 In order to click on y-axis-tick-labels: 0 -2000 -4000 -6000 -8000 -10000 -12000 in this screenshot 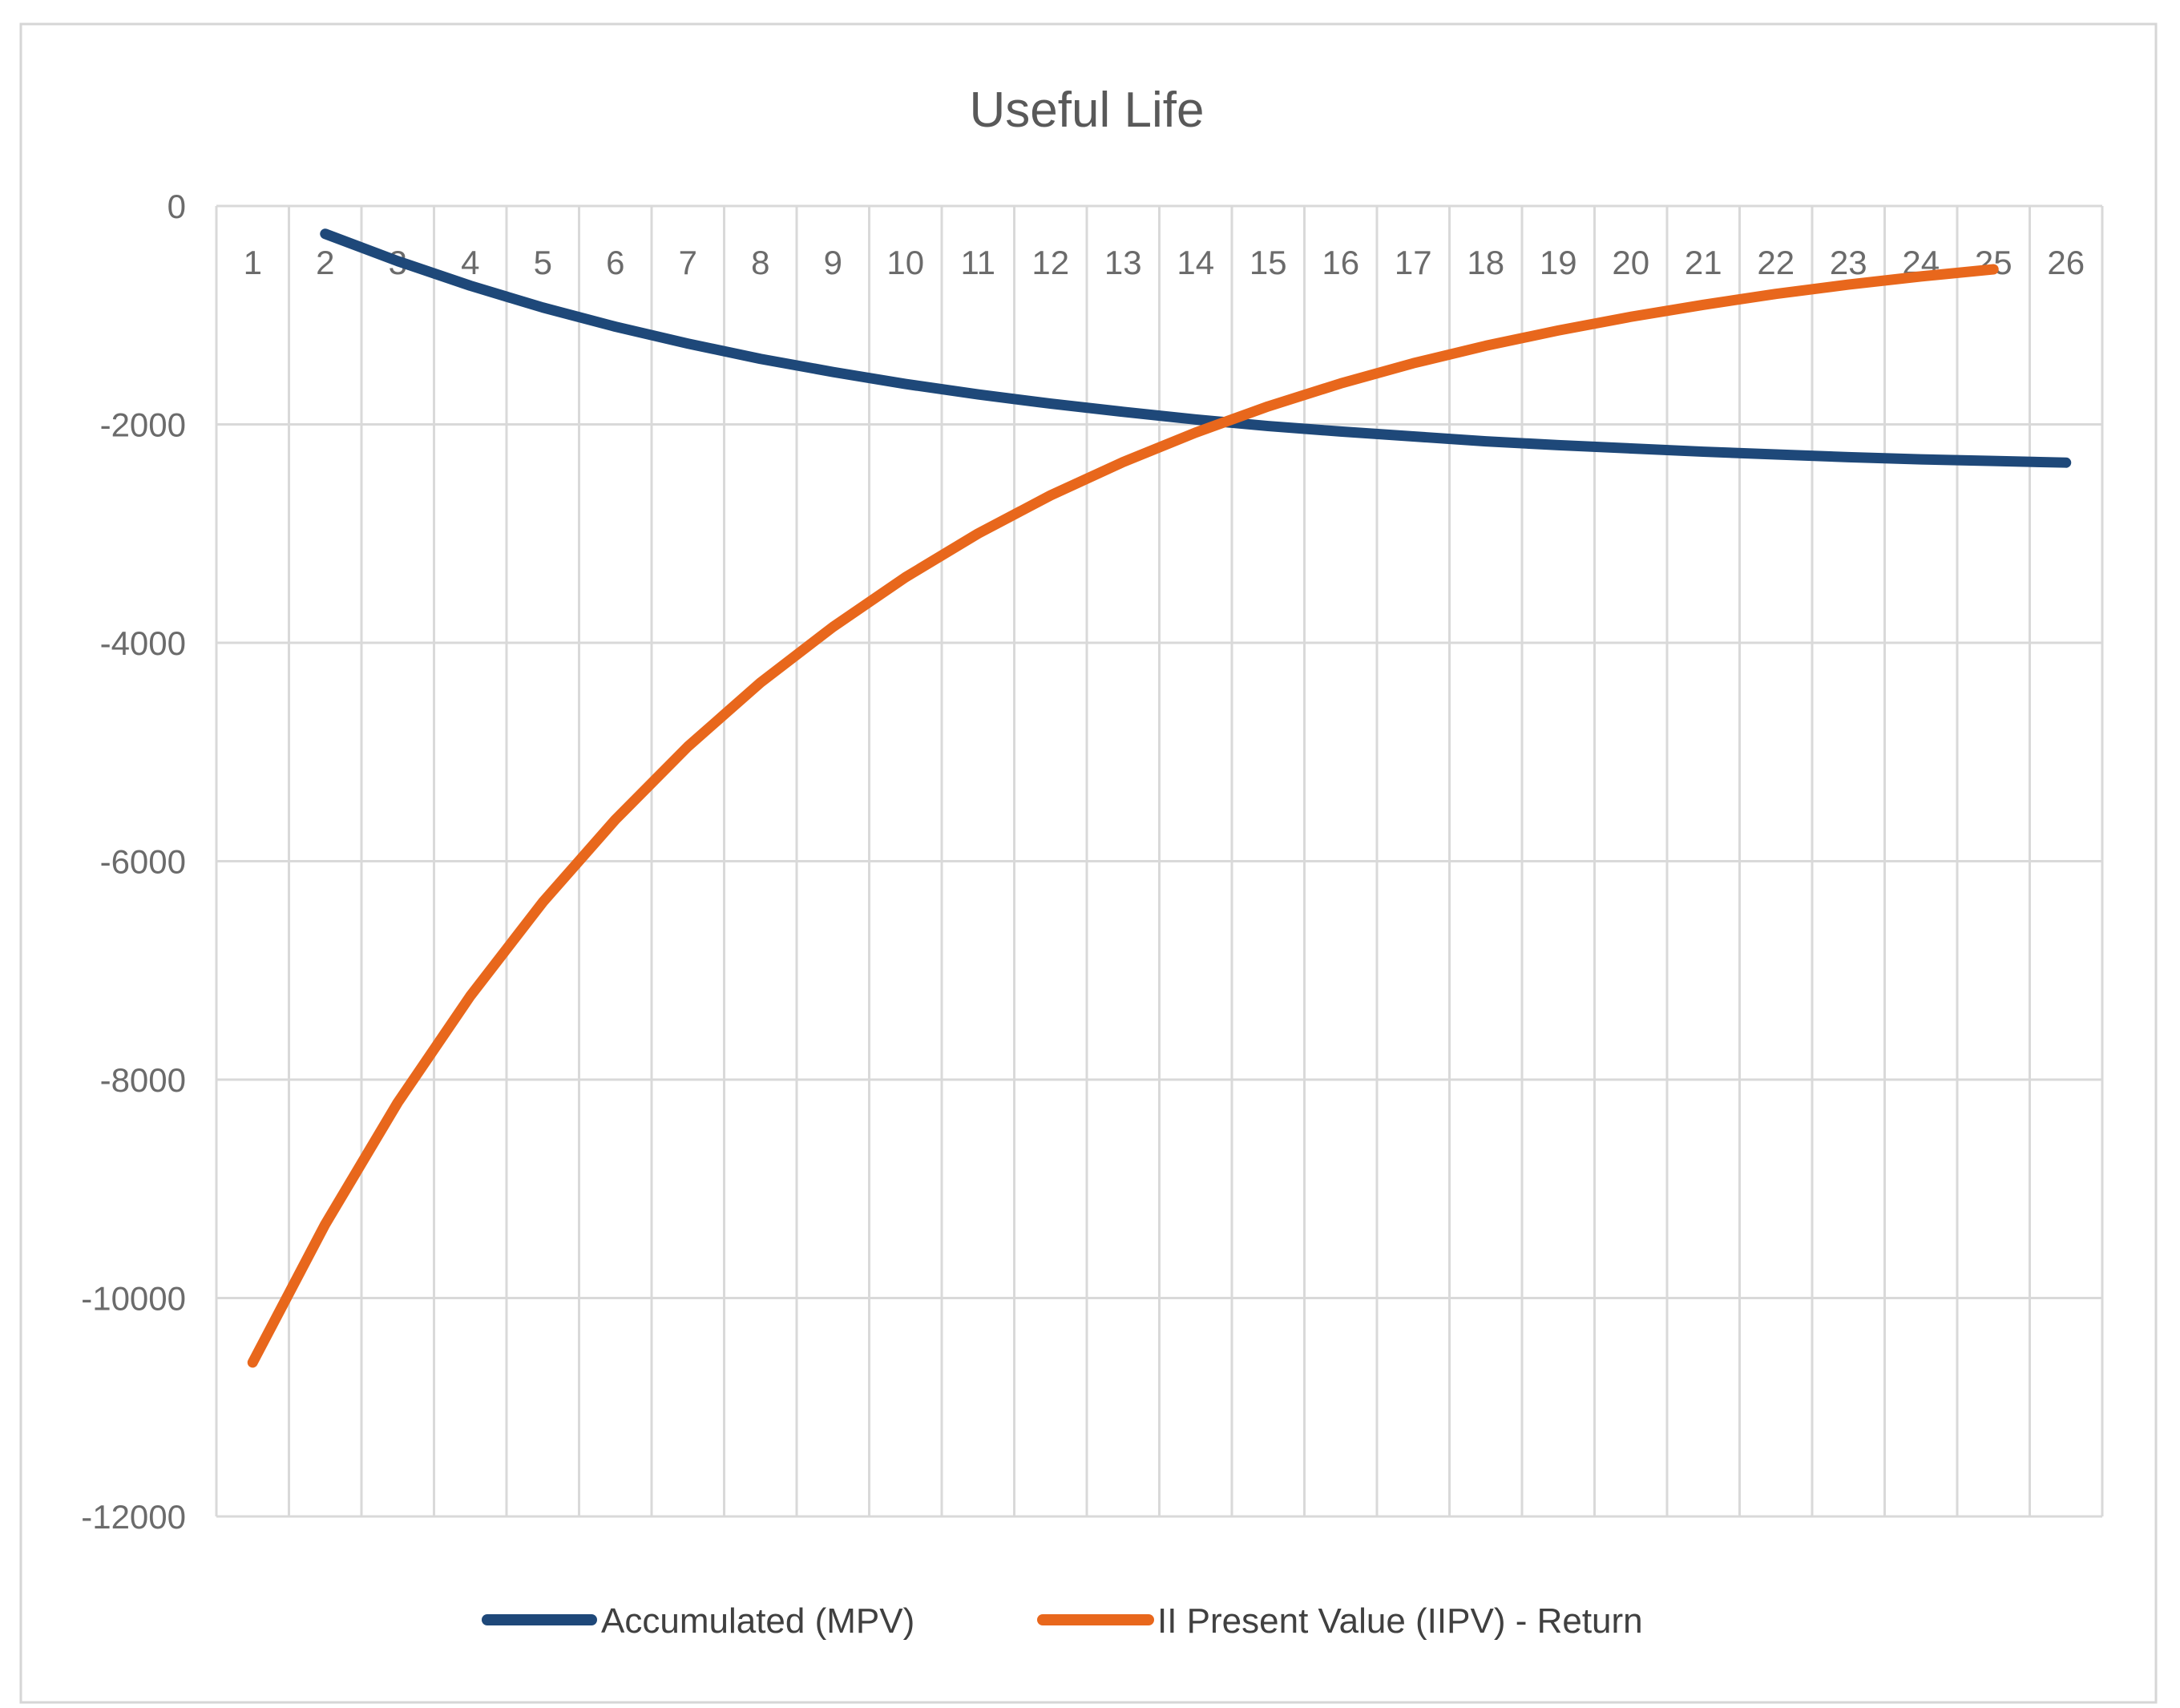, I will do `click(134, 862)`.